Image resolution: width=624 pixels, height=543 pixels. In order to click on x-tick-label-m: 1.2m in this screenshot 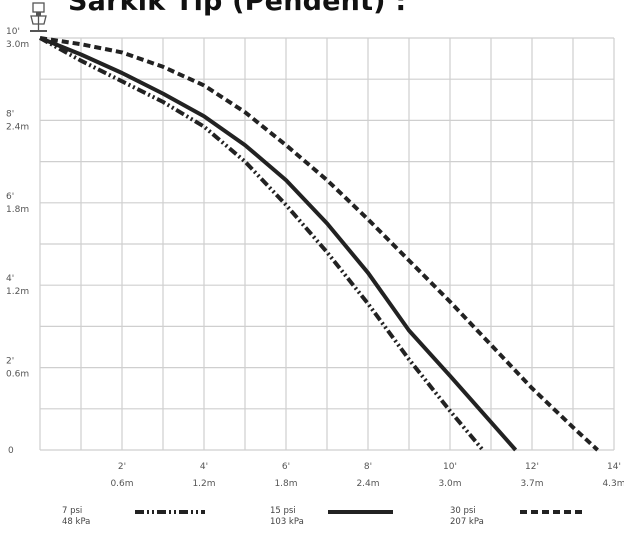, I will do `click(203, 484)`.